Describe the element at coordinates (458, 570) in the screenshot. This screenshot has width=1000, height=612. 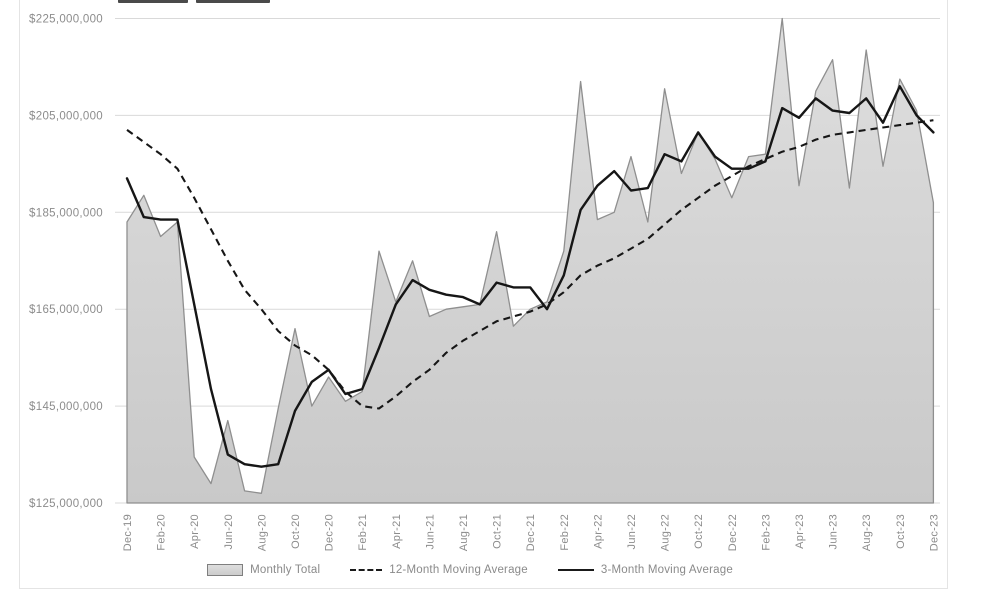
I see `legend-label: 12-Month Moving Average` at that location.